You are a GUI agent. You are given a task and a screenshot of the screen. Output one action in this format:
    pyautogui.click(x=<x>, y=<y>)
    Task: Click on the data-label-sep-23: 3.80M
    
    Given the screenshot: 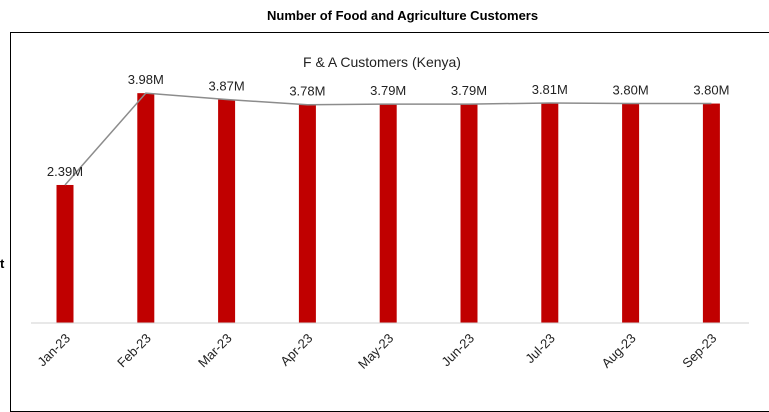 What is the action you would take?
    pyautogui.click(x=711, y=90)
    